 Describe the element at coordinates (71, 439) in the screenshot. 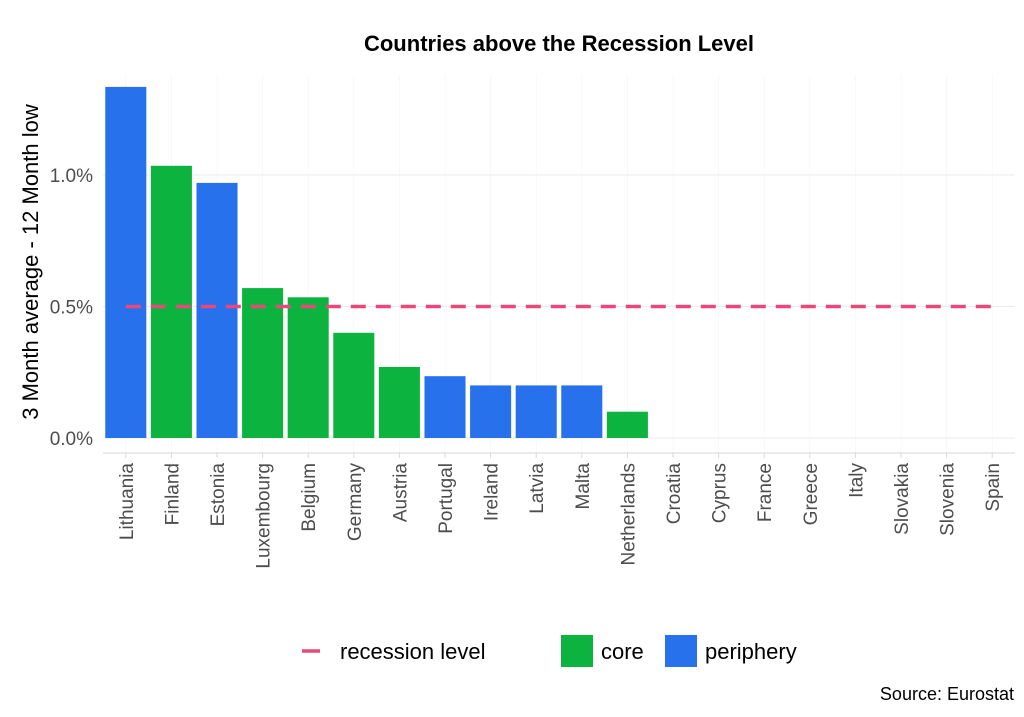

I see `y-tick-label: 0.0%` at that location.